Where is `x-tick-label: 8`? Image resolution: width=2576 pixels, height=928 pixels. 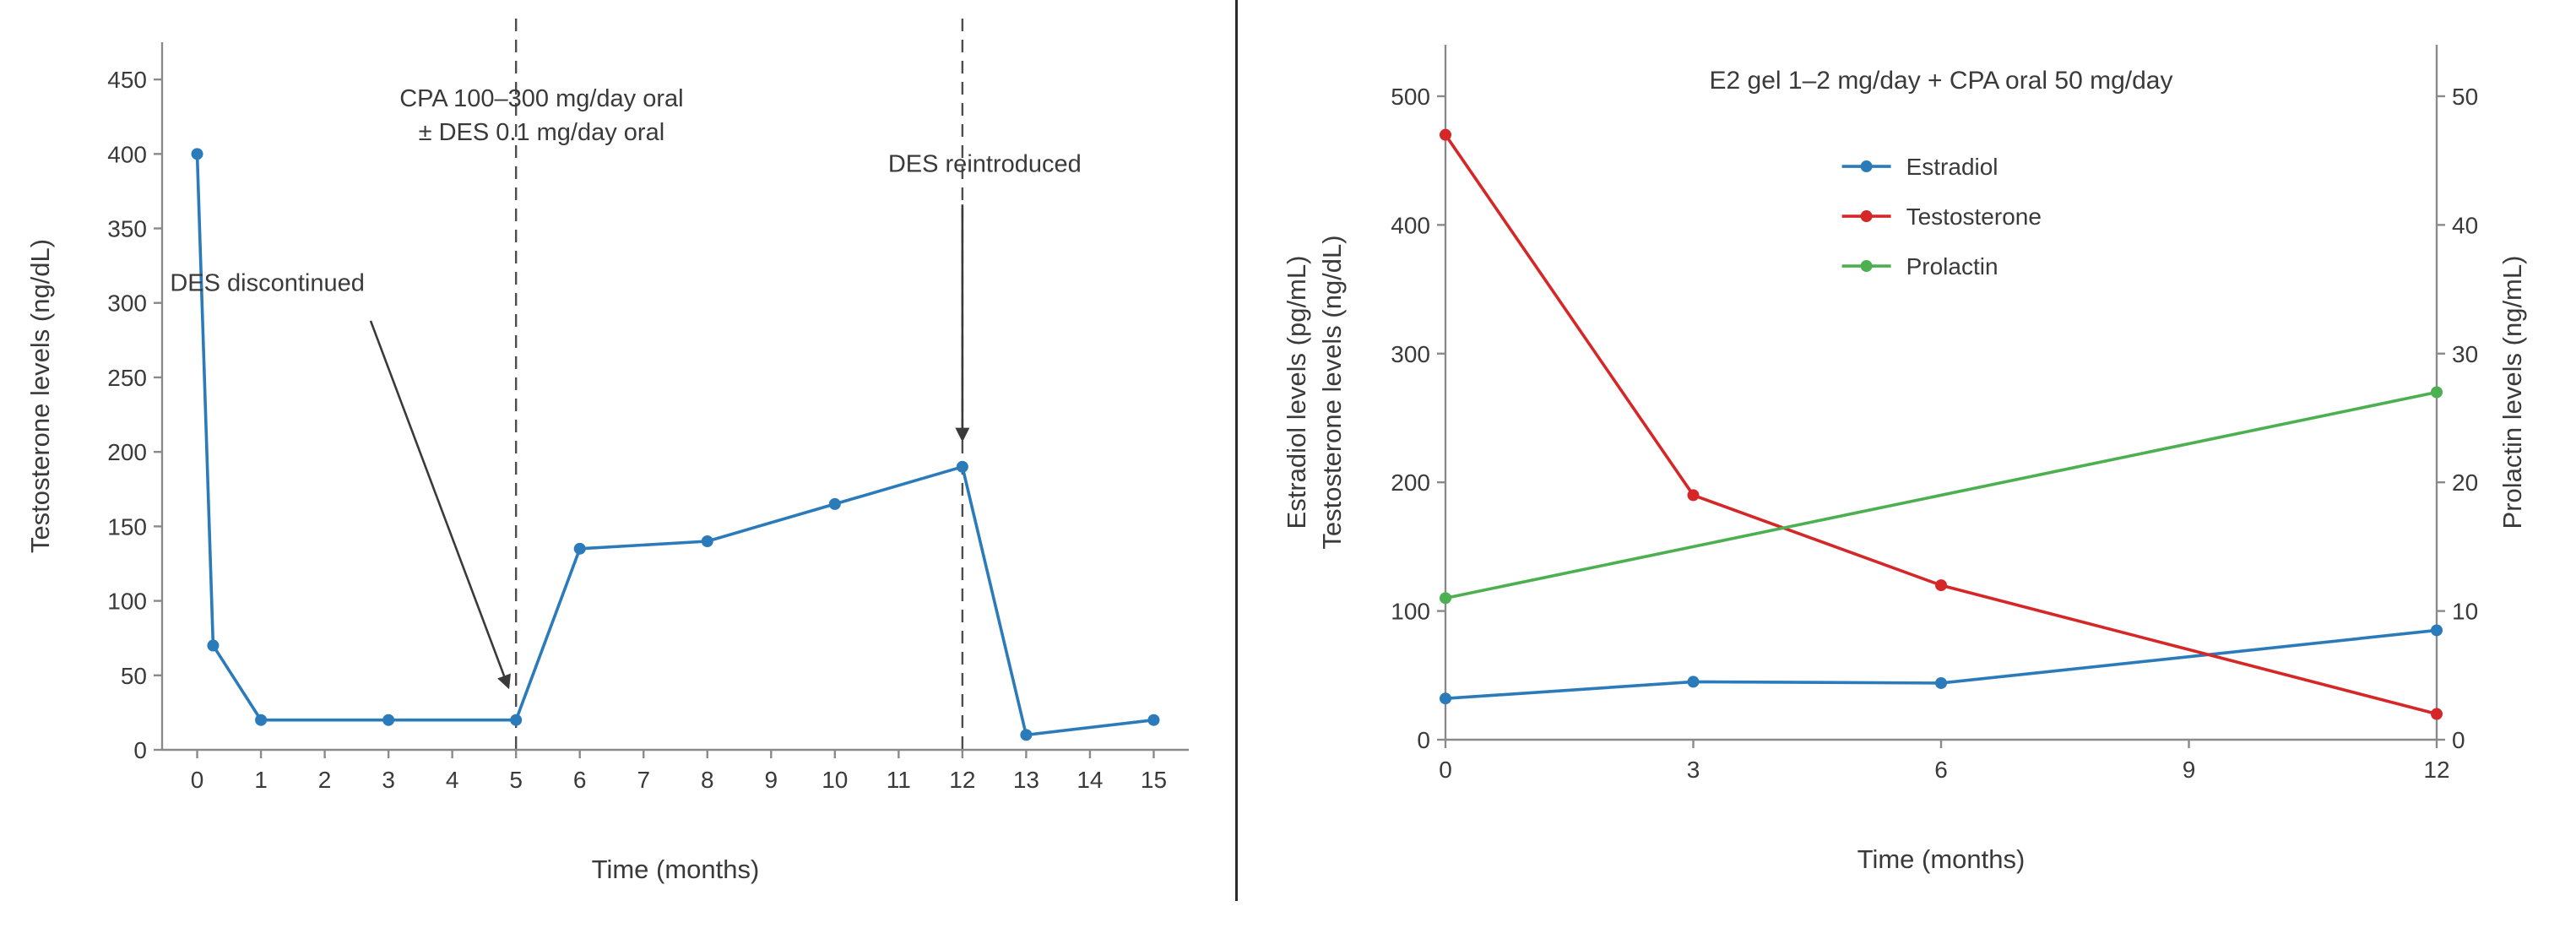 x-tick-label: 8 is located at coordinates (707, 780).